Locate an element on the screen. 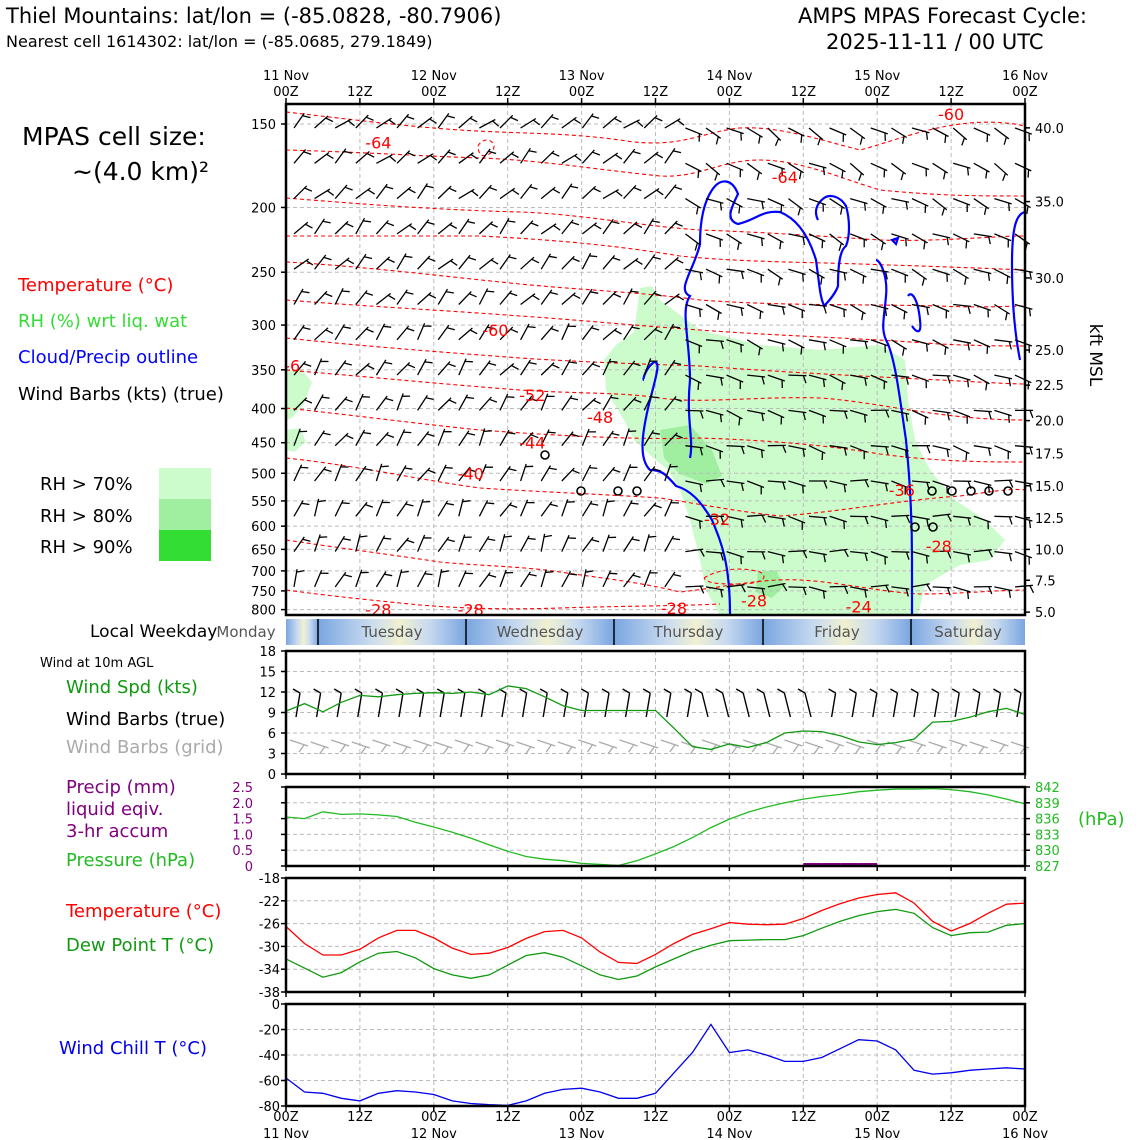 This screenshot has width=1140, height=1140. legend-precip-liquid: liquid eqiv. is located at coordinates (115, 809).